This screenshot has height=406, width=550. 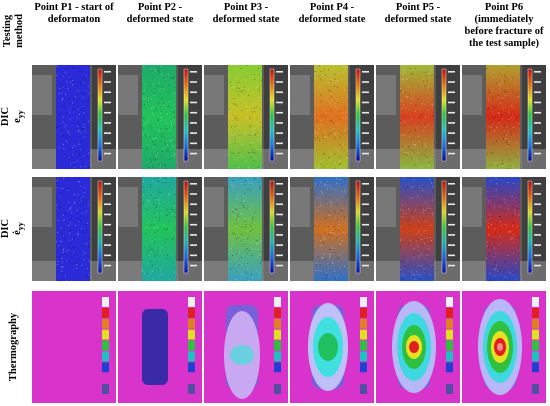 I want to click on column-header-p3: Point P3 - deformed state, so click(x=246, y=13).